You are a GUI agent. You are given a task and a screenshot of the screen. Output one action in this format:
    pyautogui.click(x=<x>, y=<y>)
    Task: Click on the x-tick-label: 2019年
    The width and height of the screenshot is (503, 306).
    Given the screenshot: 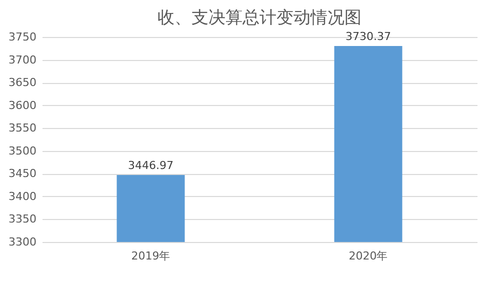 What is the action you would take?
    pyautogui.click(x=150, y=256)
    